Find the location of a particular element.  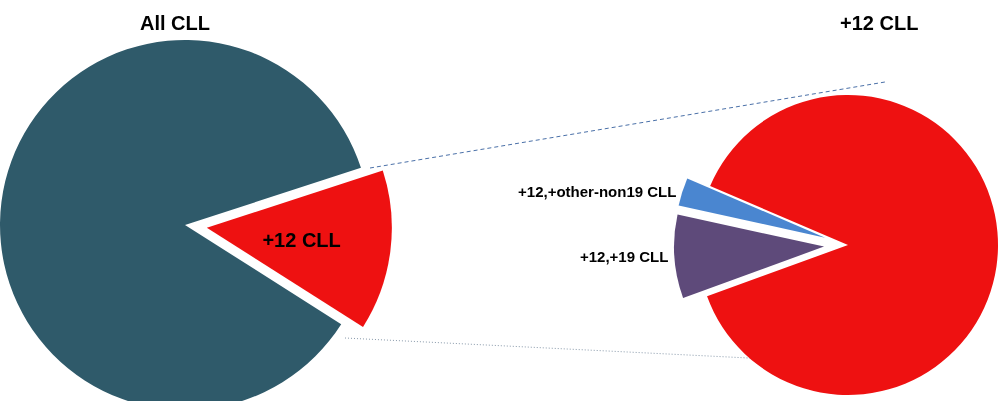

chart-title: +12 CLL is located at coordinates (879, 23).